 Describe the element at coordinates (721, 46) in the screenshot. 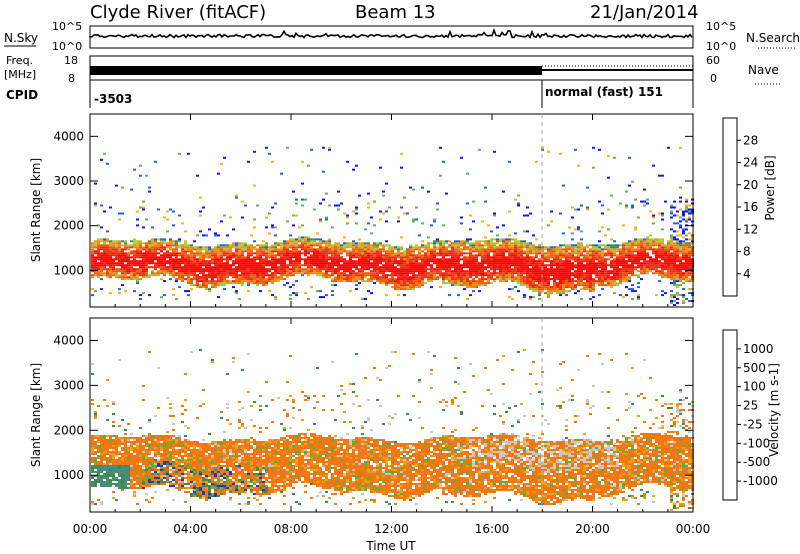

I see `noise-right-tick-bottom: 10^0` at that location.